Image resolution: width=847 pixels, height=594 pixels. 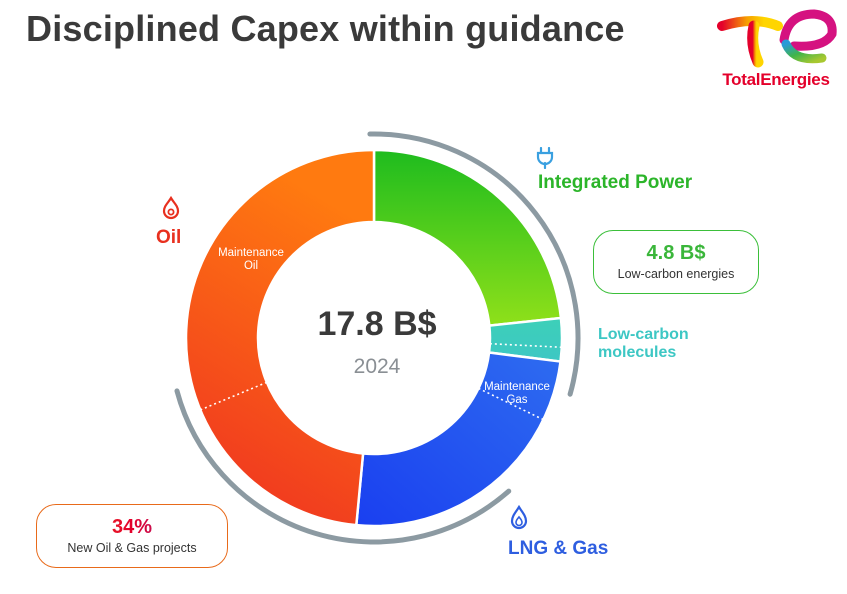 I want to click on low-carbon-callout-text: Low-carbon energies, so click(x=676, y=274).